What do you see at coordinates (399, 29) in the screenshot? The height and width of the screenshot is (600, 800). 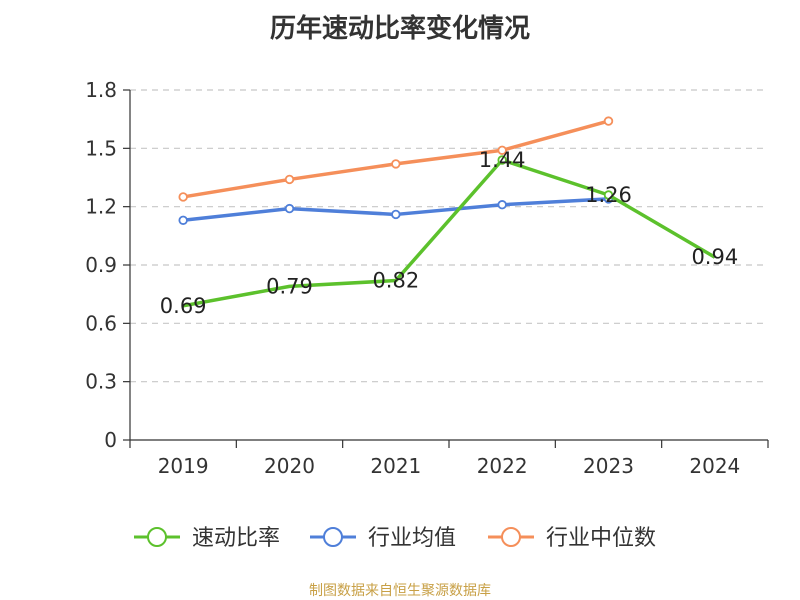 I see `chart-title: 历年速动比率变化情况` at bounding box center [399, 29].